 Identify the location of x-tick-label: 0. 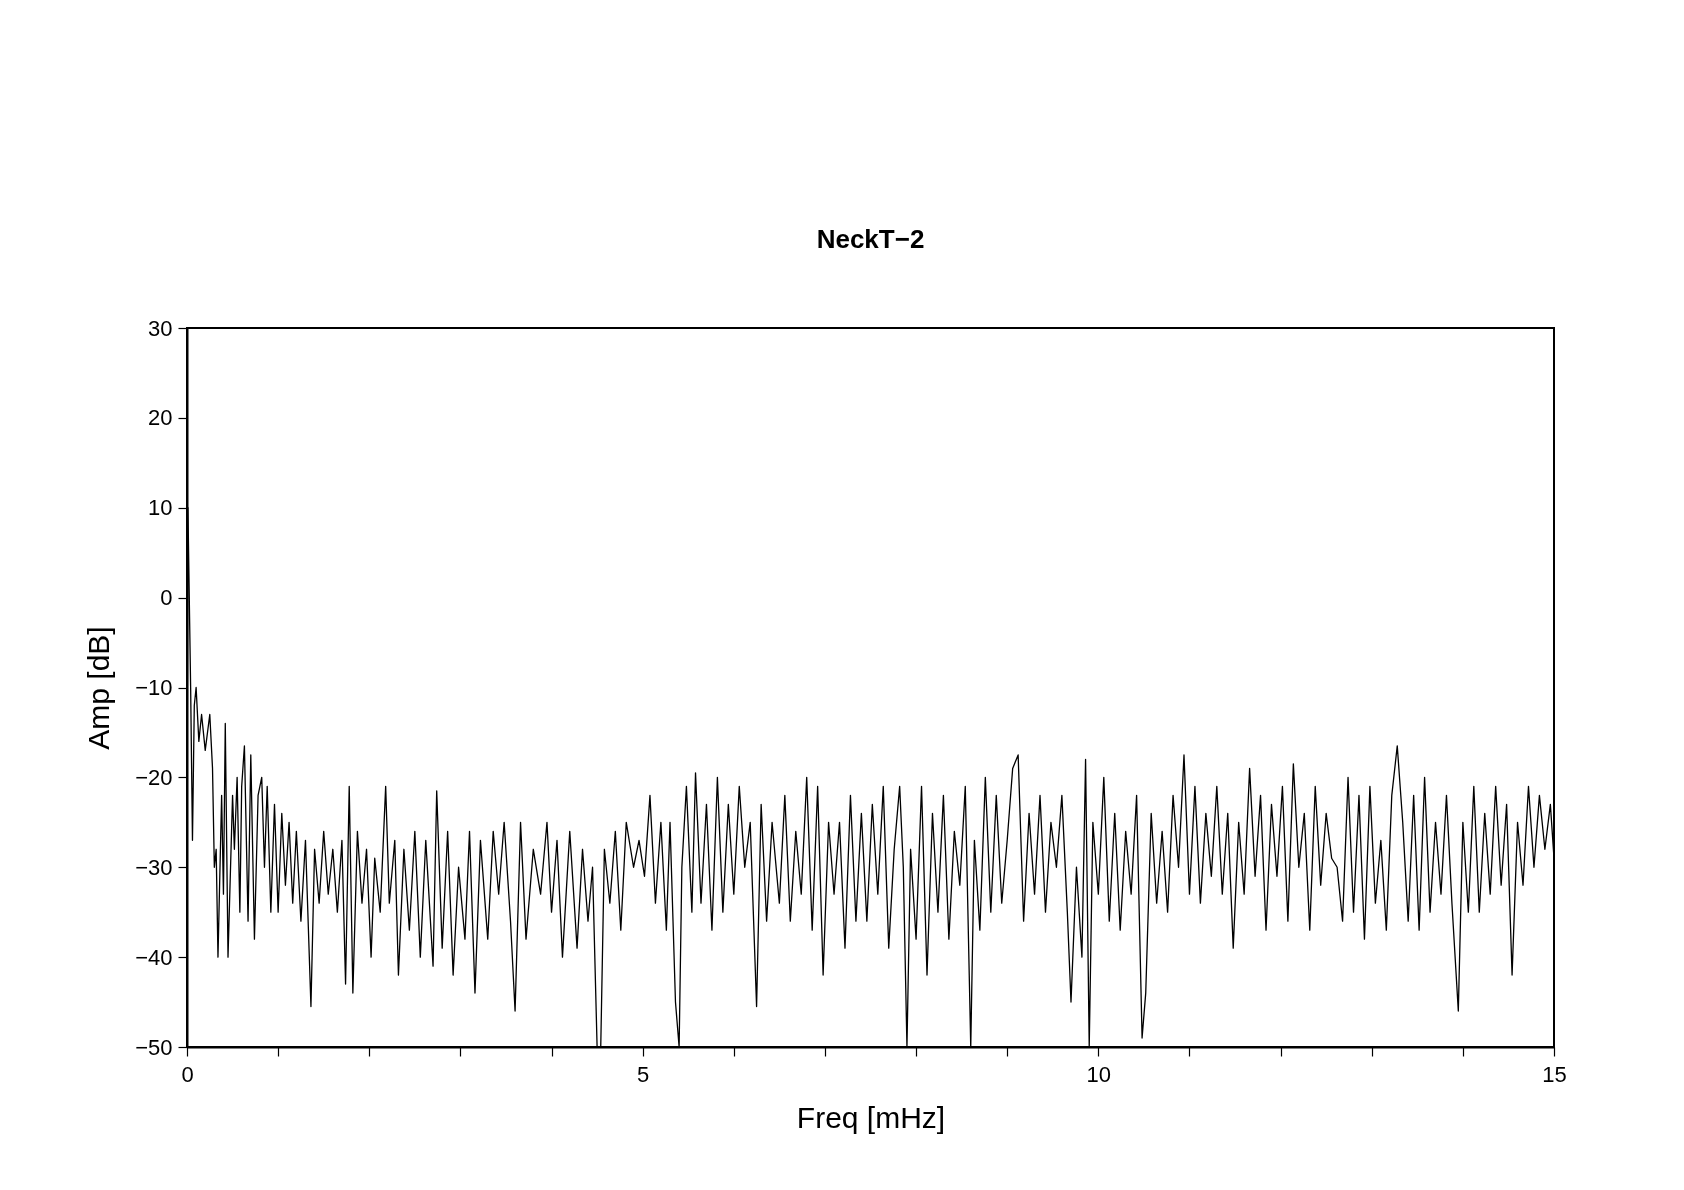
(187, 1074).